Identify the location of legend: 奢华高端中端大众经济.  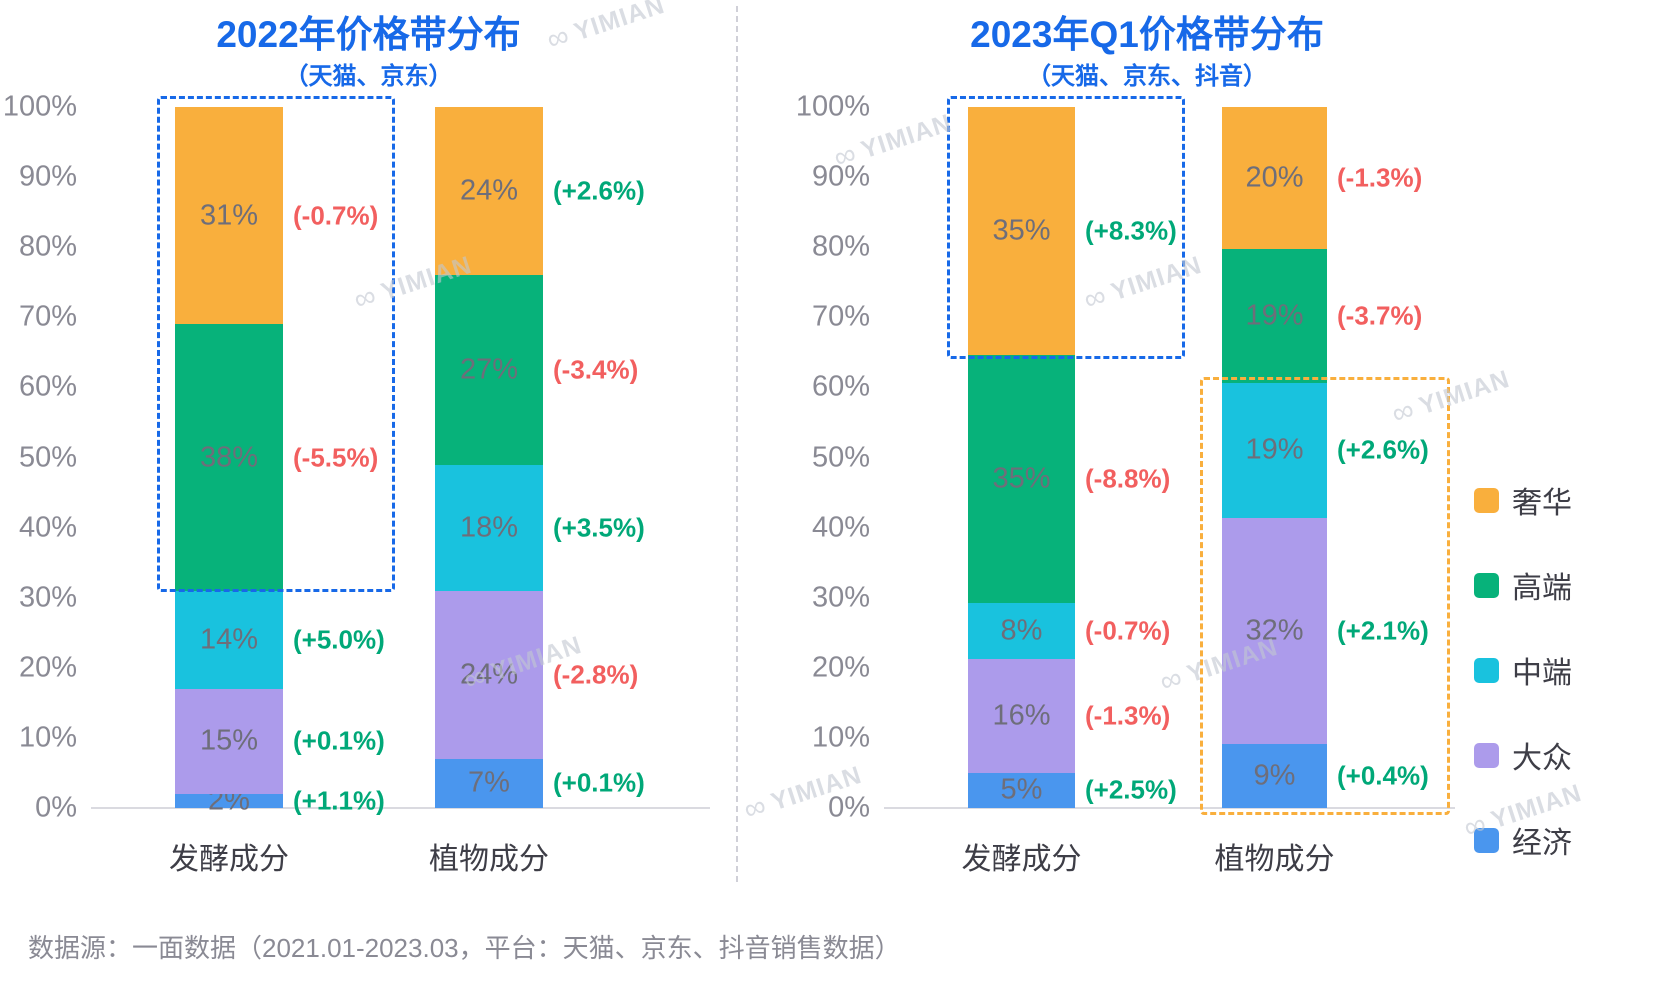
(1523, 670).